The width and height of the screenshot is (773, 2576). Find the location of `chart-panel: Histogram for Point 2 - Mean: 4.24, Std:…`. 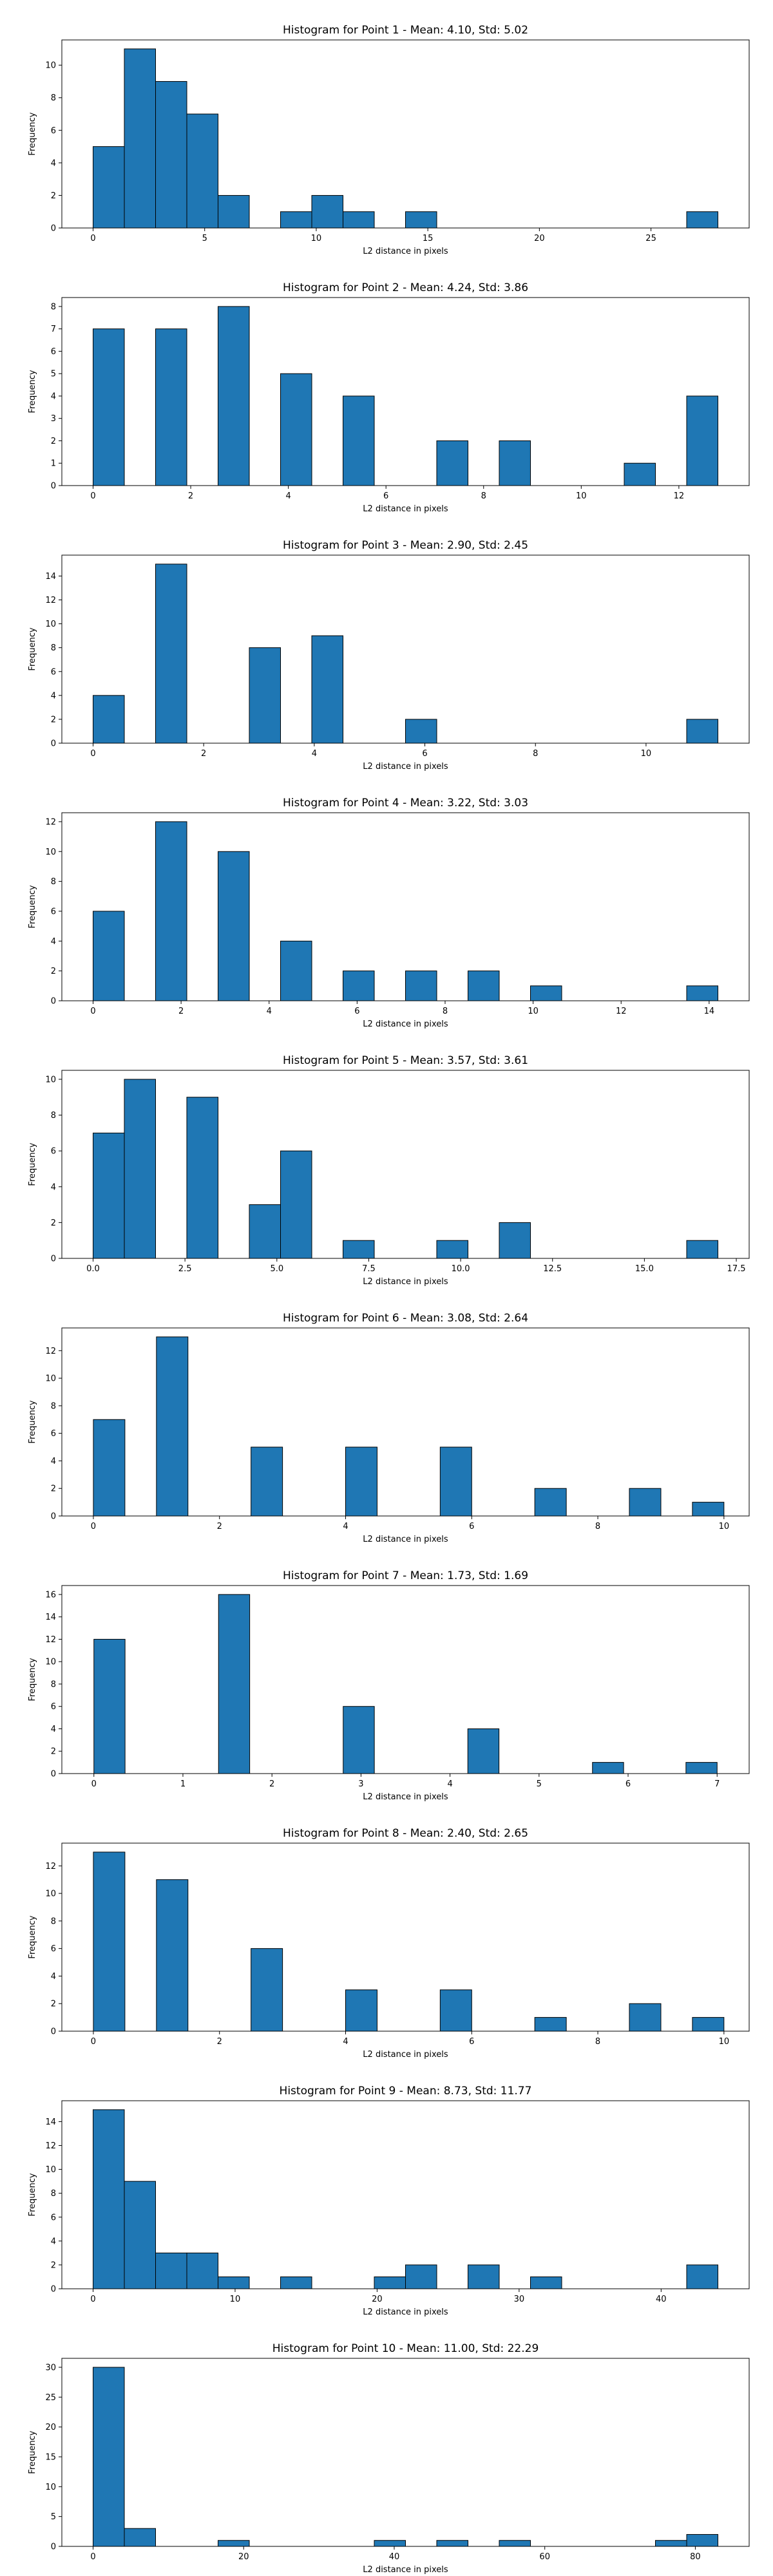

chart-panel: Histogram for Point 2 - Mean: 4.24, Std:… is located at coordinates (389, 398).